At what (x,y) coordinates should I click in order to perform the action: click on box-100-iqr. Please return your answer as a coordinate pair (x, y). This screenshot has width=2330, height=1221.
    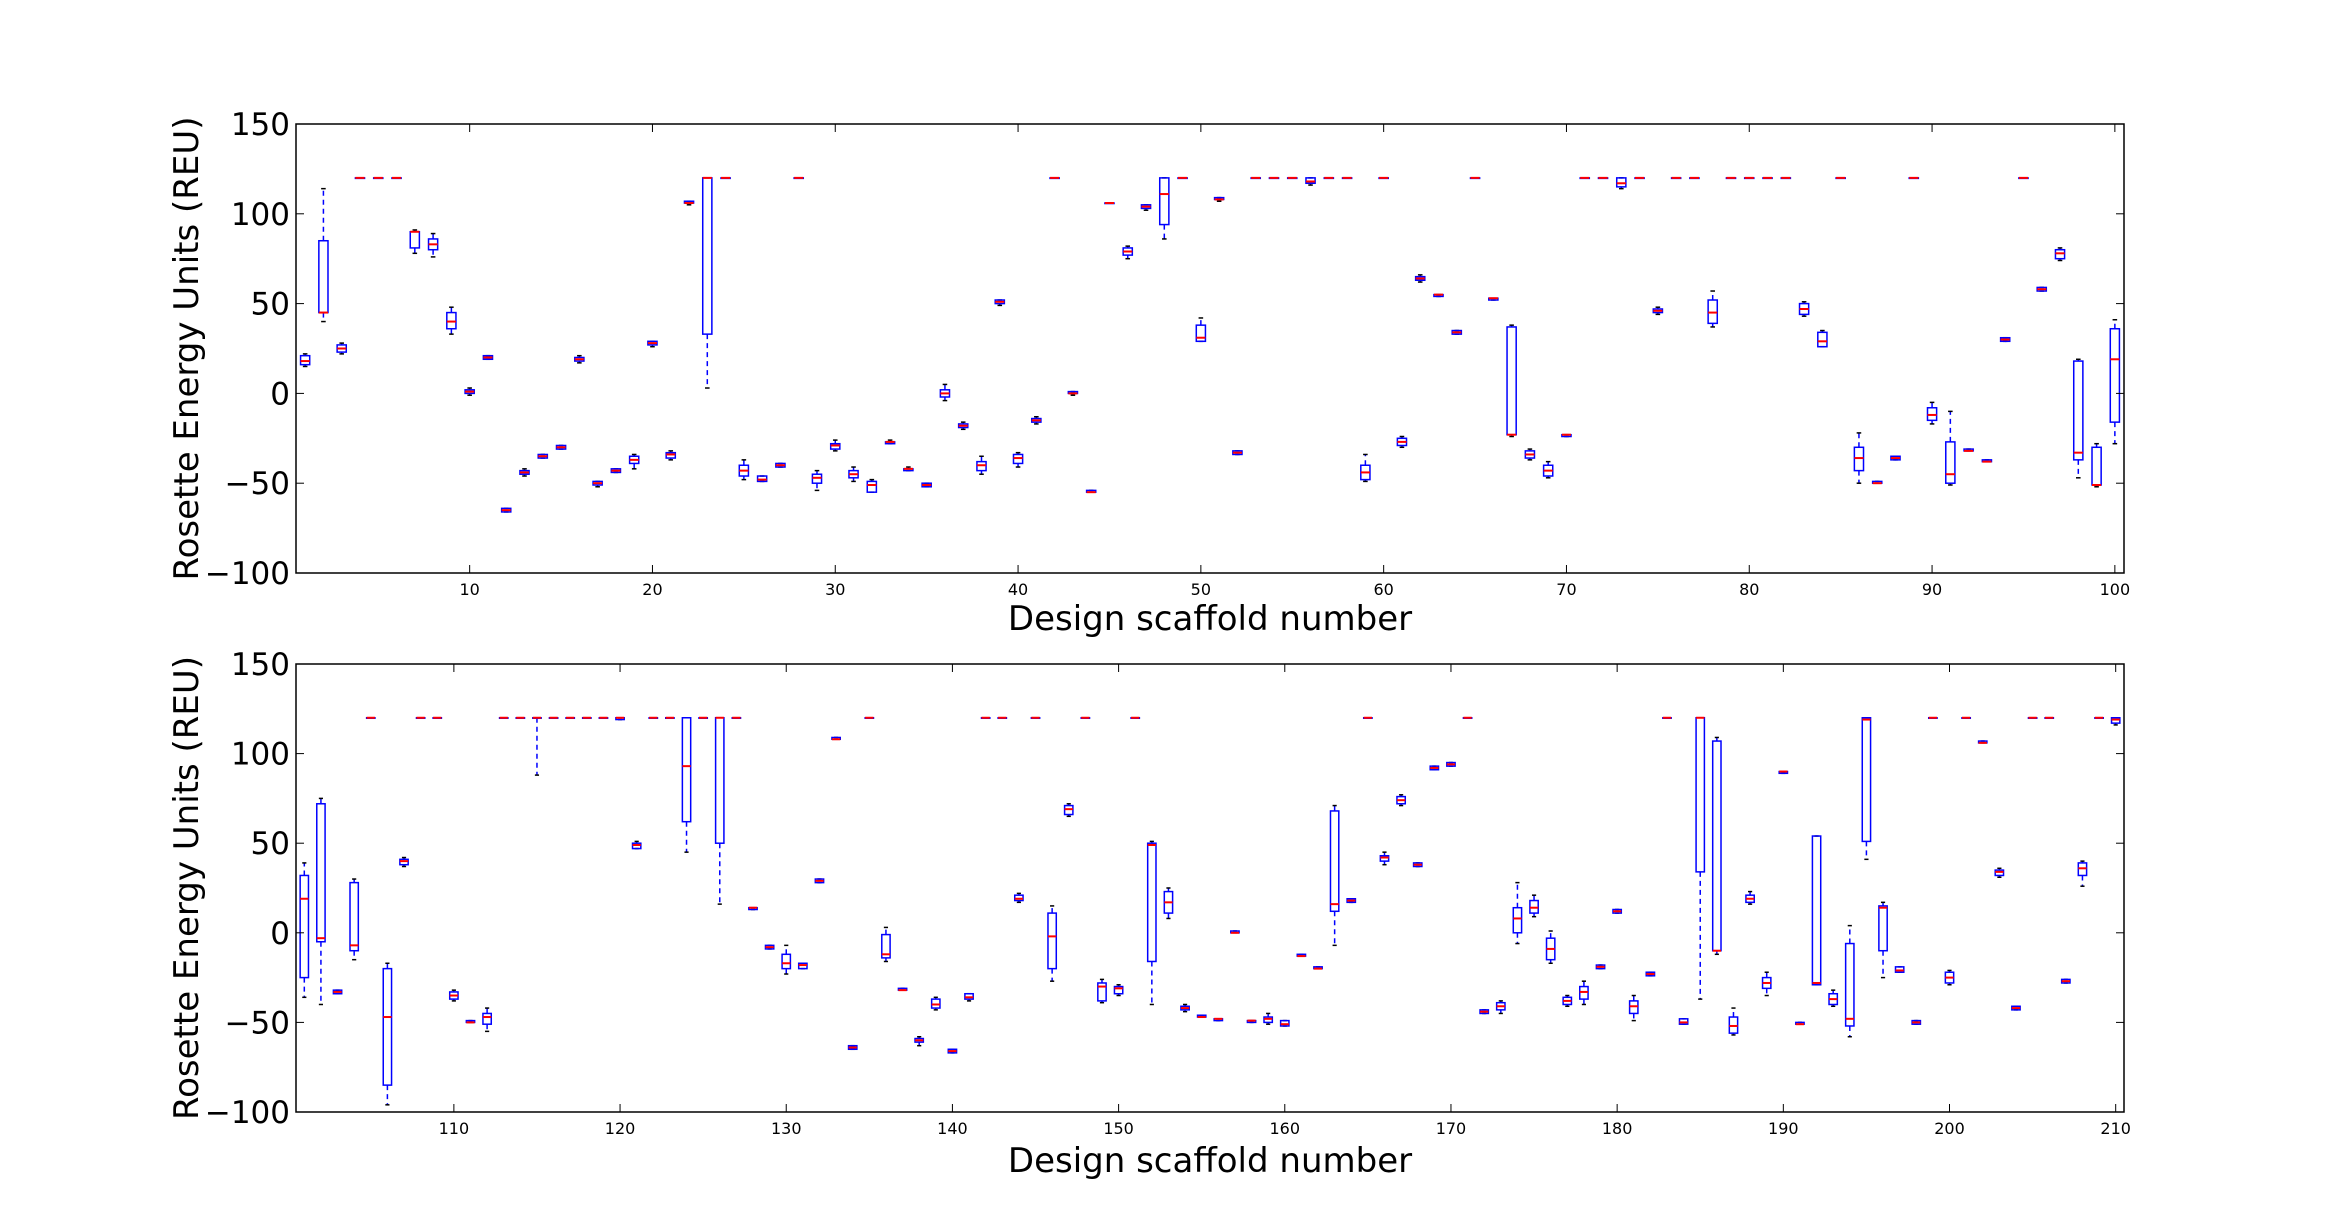
    Looking at the image, I should click on (2115, 375).